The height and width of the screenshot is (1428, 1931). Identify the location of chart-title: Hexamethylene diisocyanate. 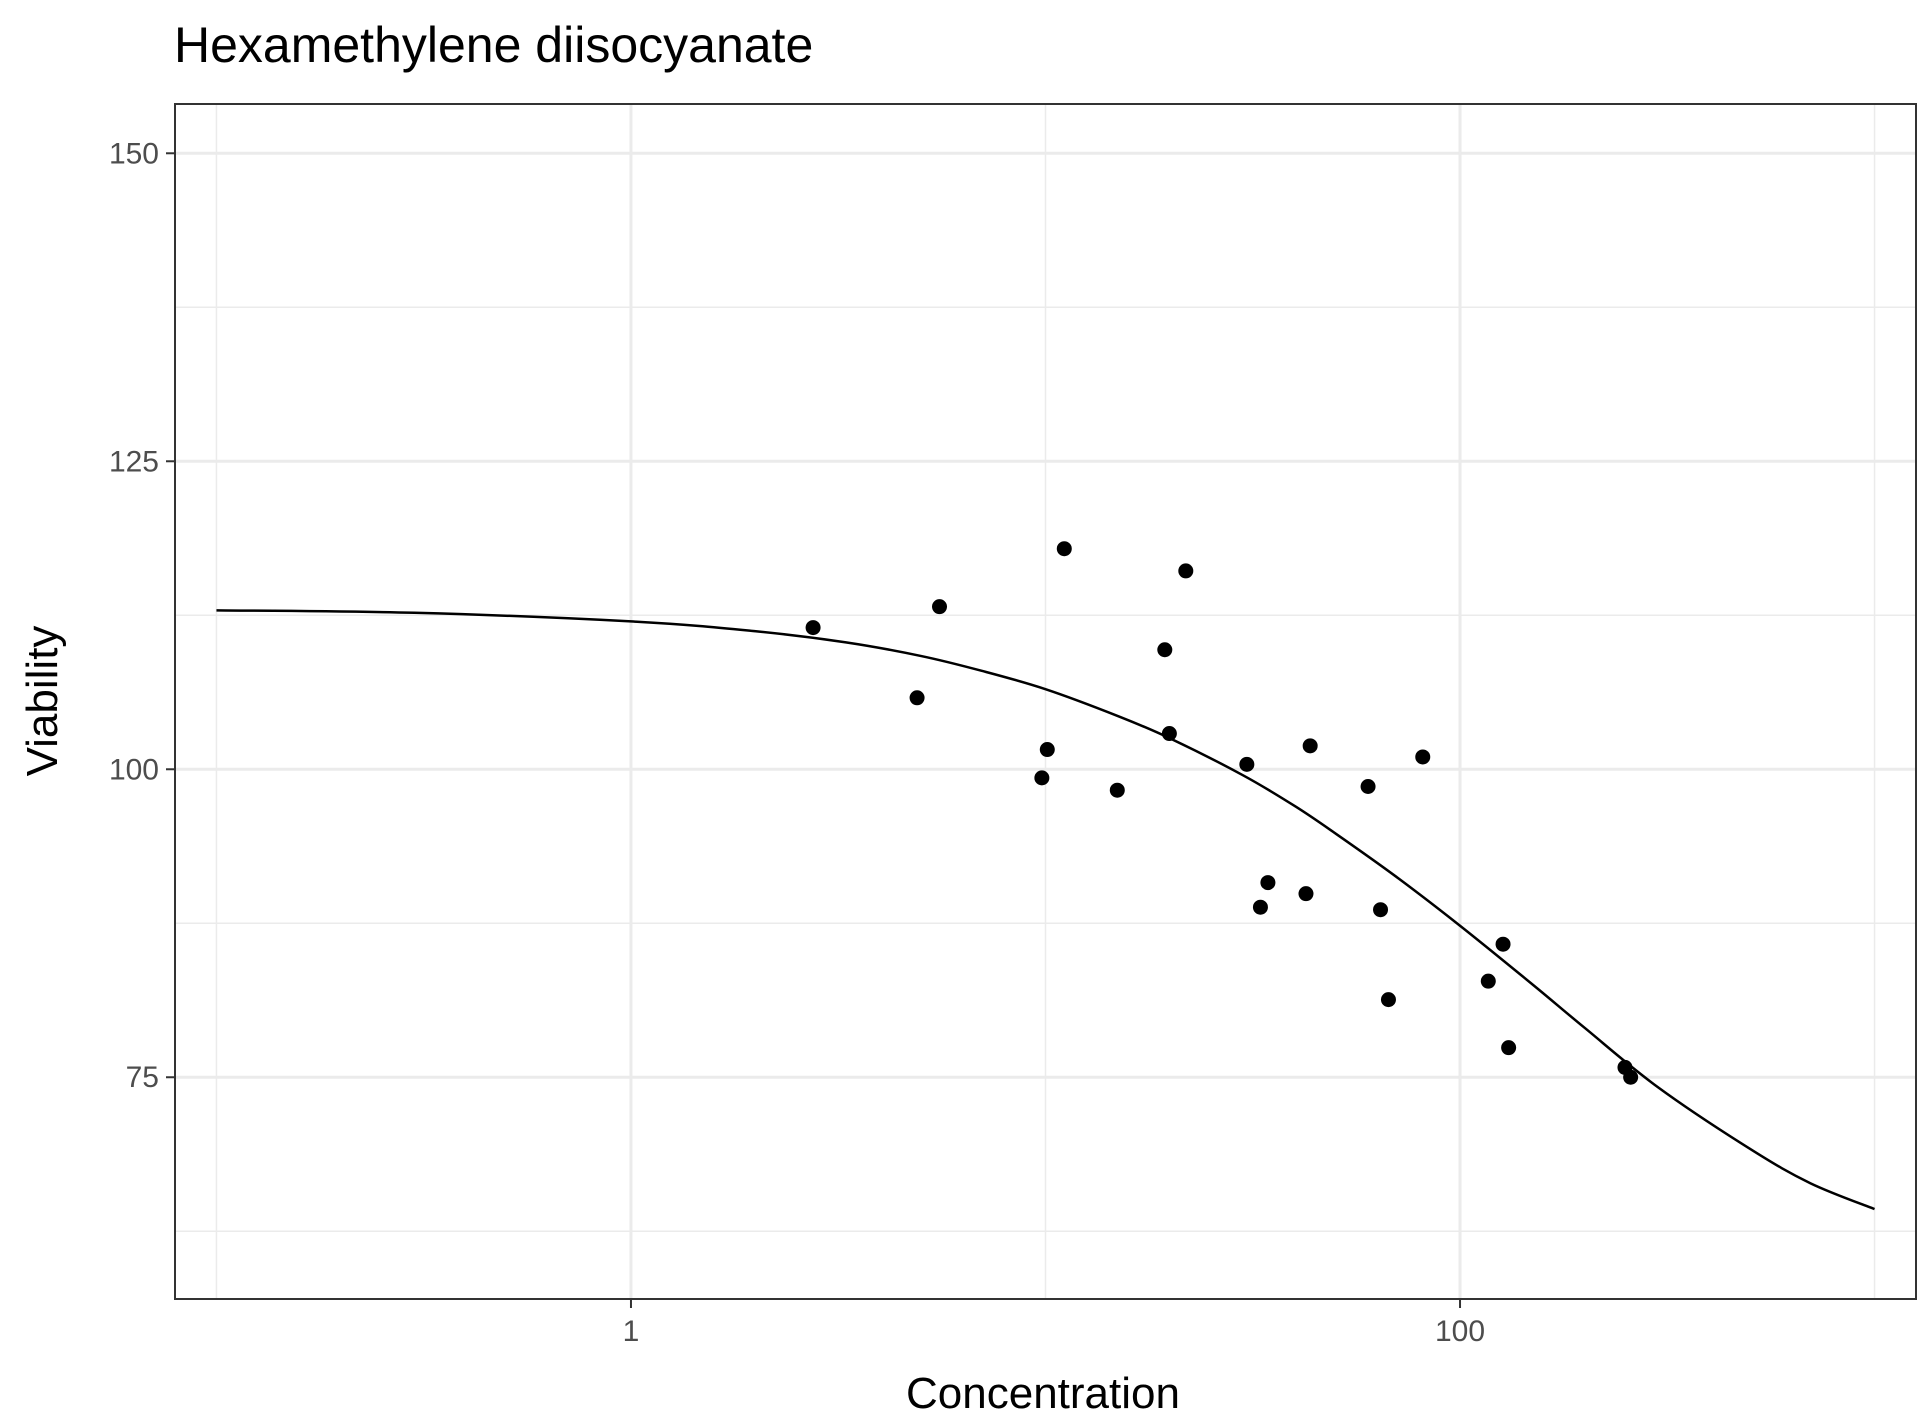
(493, 45).